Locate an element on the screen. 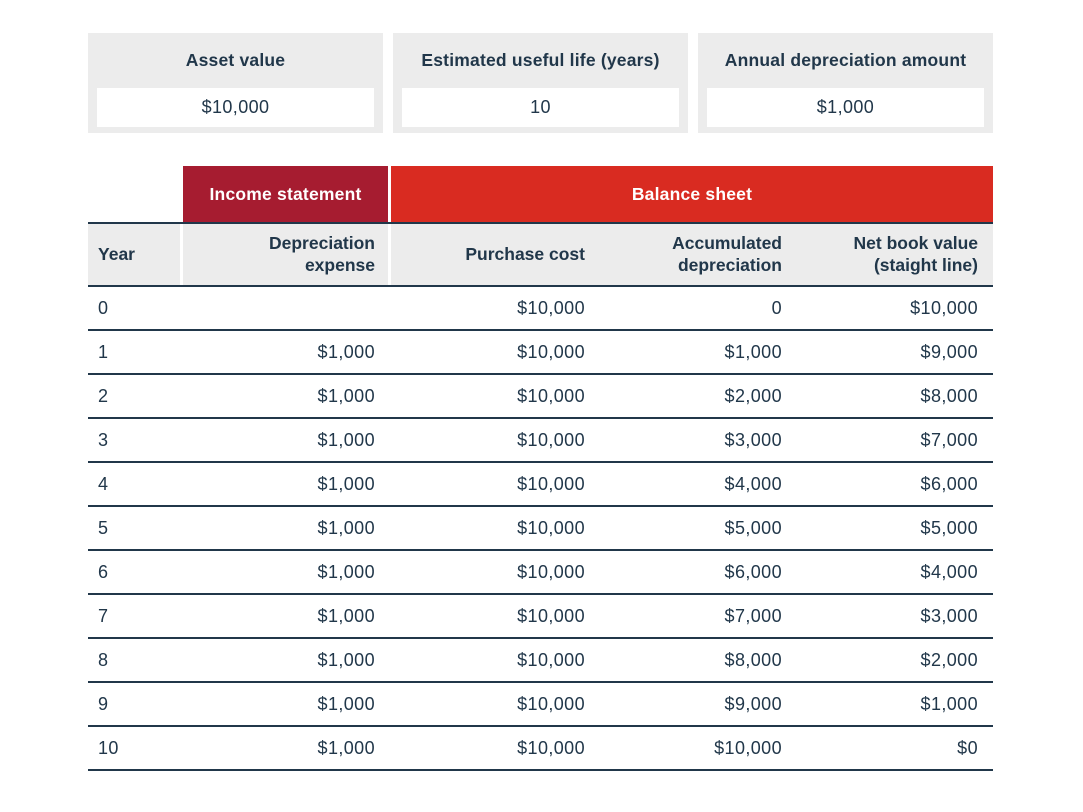  cell-accum: 0 is located at coordinates (776, 307).